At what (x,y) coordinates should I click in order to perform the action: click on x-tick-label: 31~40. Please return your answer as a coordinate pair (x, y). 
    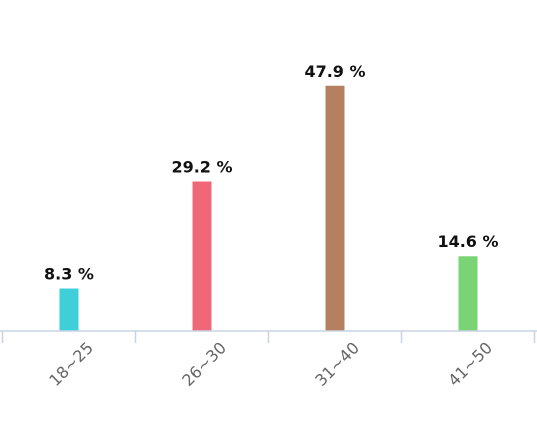
    Looking at the image, I should click on (337, 364).